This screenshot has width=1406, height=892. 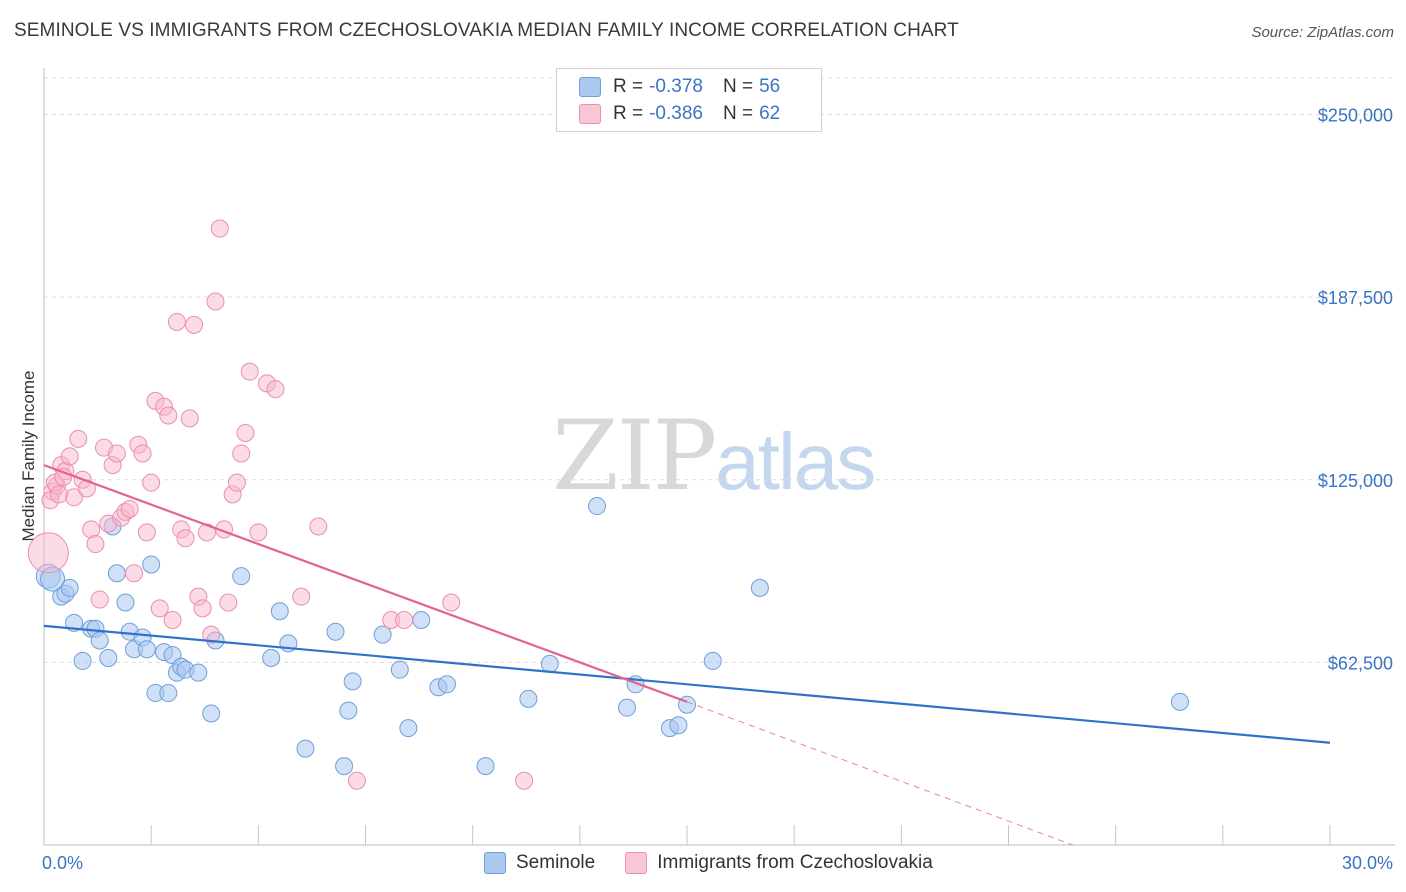 What do you see at coordinates (62, 863) in the screenshot?
I see `x-tick-label: 0.0%` at bounding box center [62, 863].